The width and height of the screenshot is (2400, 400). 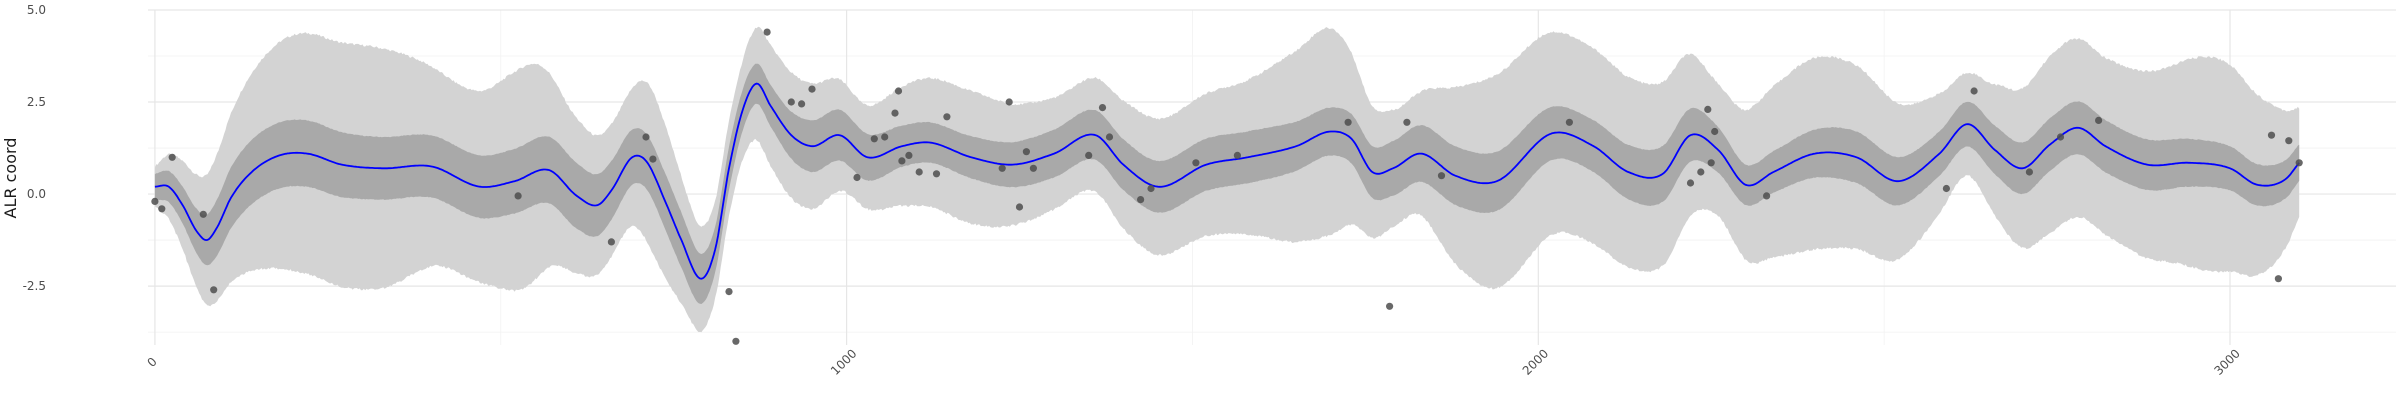 I want to click on y-axis-title: ALR coord, so click(x=10, y=178).